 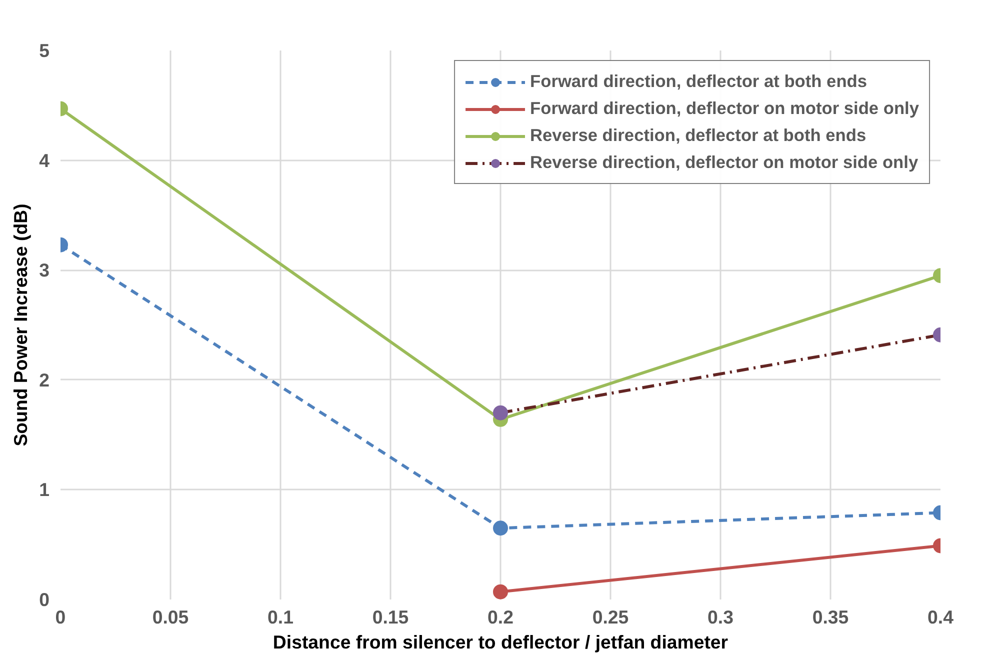 I want to click on x-axis-title: Distance from silencer to deflector / jetfan diameter, so click(x=500, y=642).